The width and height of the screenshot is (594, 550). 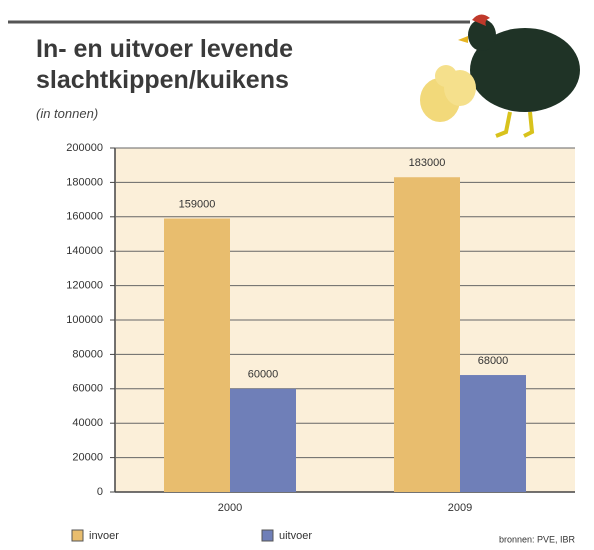 What do you see at coordinates (197, 204) in the screenshot?
I see `value-label: 159000` at bounding box center [197, 204].